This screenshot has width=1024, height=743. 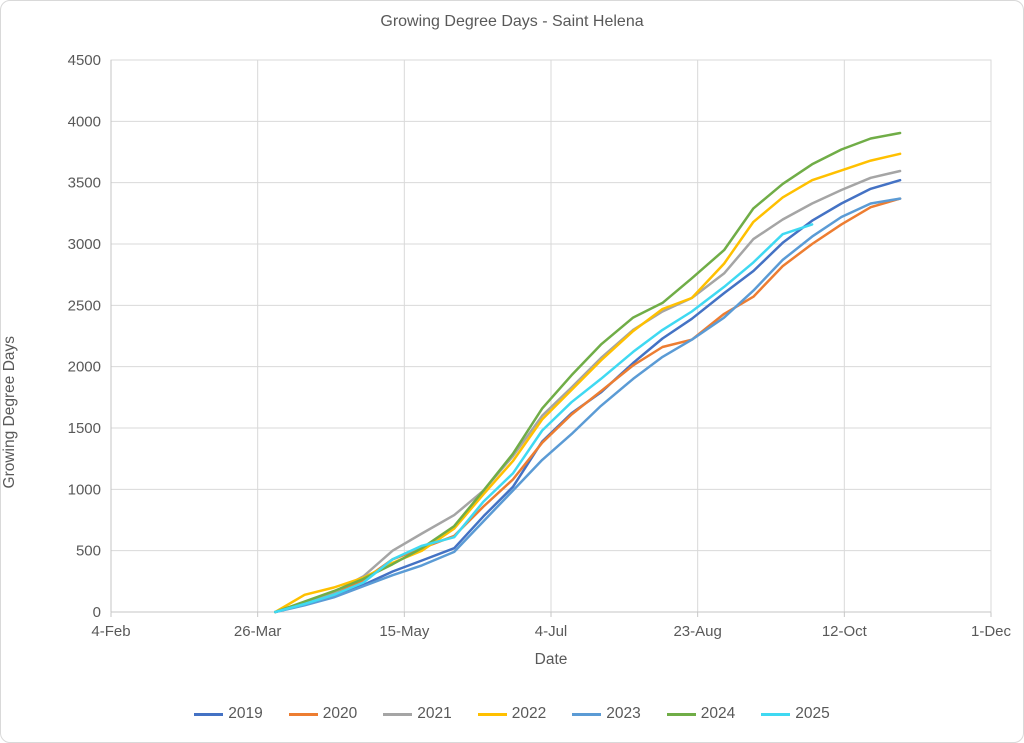 What do you see at coordinates (812, 713) in the screenshot?
I see `legend-label-2025: 2025` at bounding box center [812, 713].